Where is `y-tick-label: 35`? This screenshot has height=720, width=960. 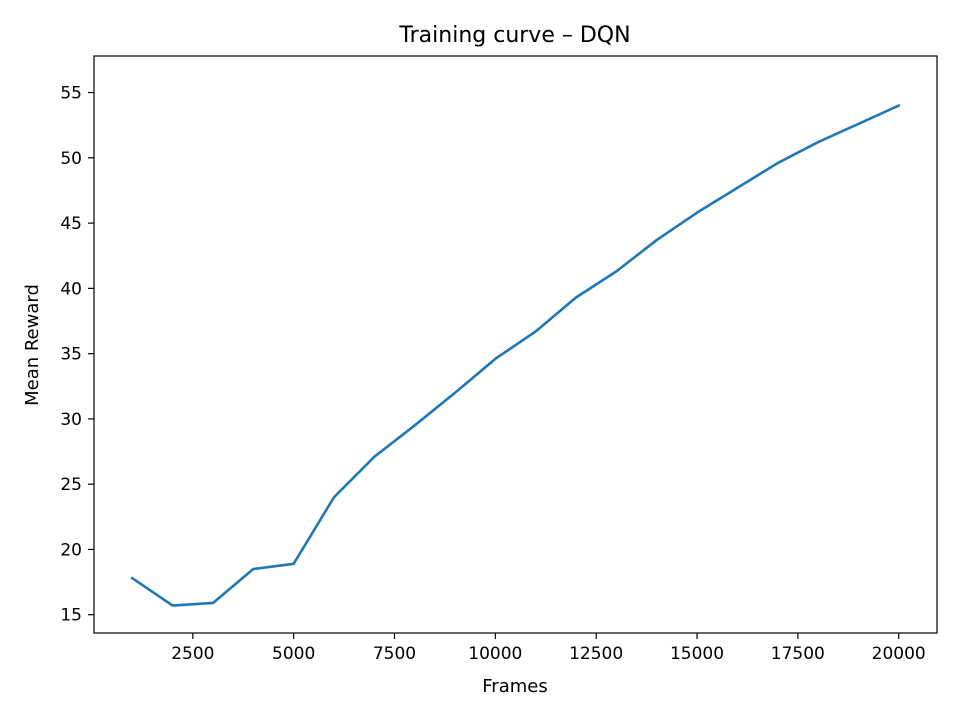 y-tick-label: 35 is located at coordinates (71, 355).